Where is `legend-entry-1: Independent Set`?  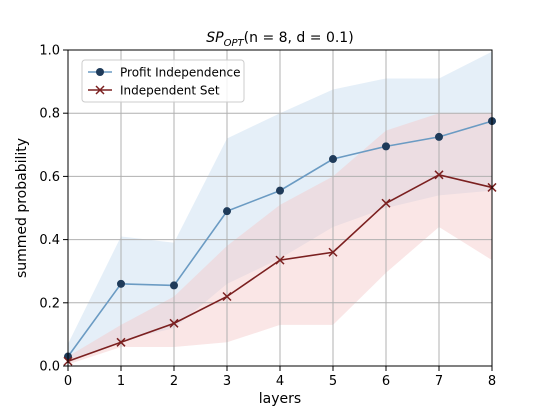
legend-entry-1: Independent Set is located at coordinates (154, 91).